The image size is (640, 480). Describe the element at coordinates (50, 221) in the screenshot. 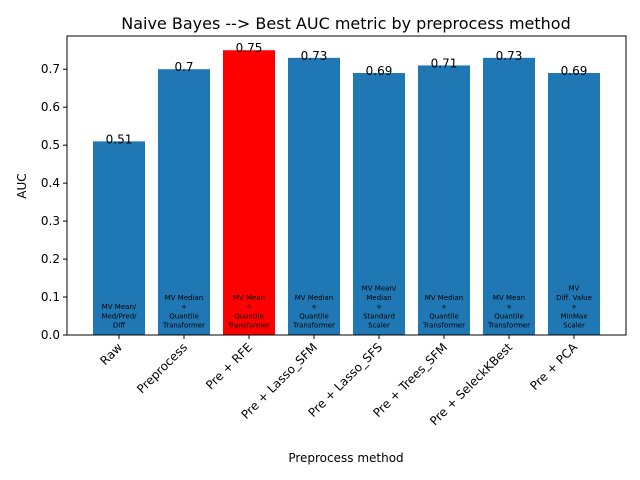

I see `y-tick-label: 0.3` at that location.